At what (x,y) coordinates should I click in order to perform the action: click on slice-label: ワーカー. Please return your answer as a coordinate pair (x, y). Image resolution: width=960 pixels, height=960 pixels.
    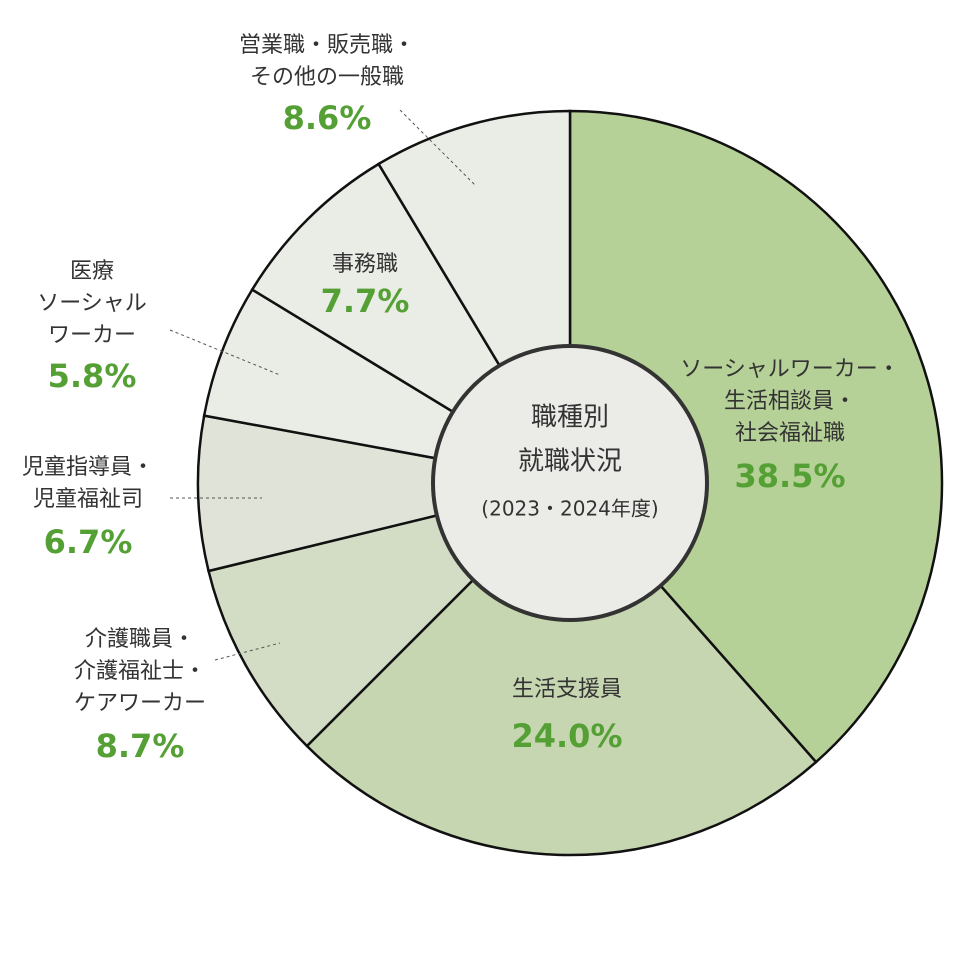
    Looking at the image, I should click on (92, 335).